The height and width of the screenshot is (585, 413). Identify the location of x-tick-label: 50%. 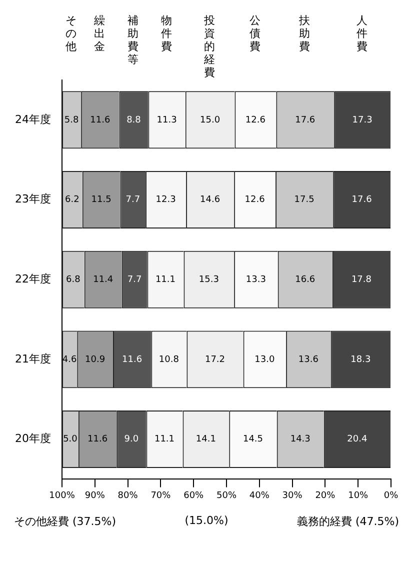
(226, 495).